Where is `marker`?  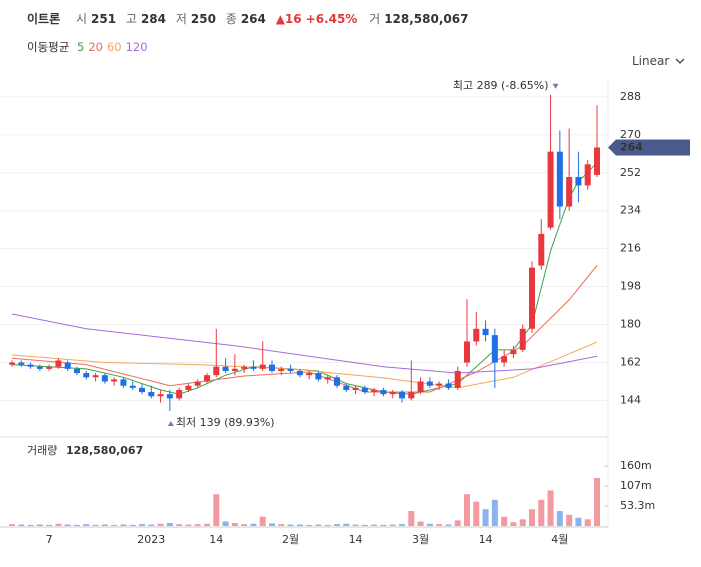
marker is located at coordinates (555, 86).